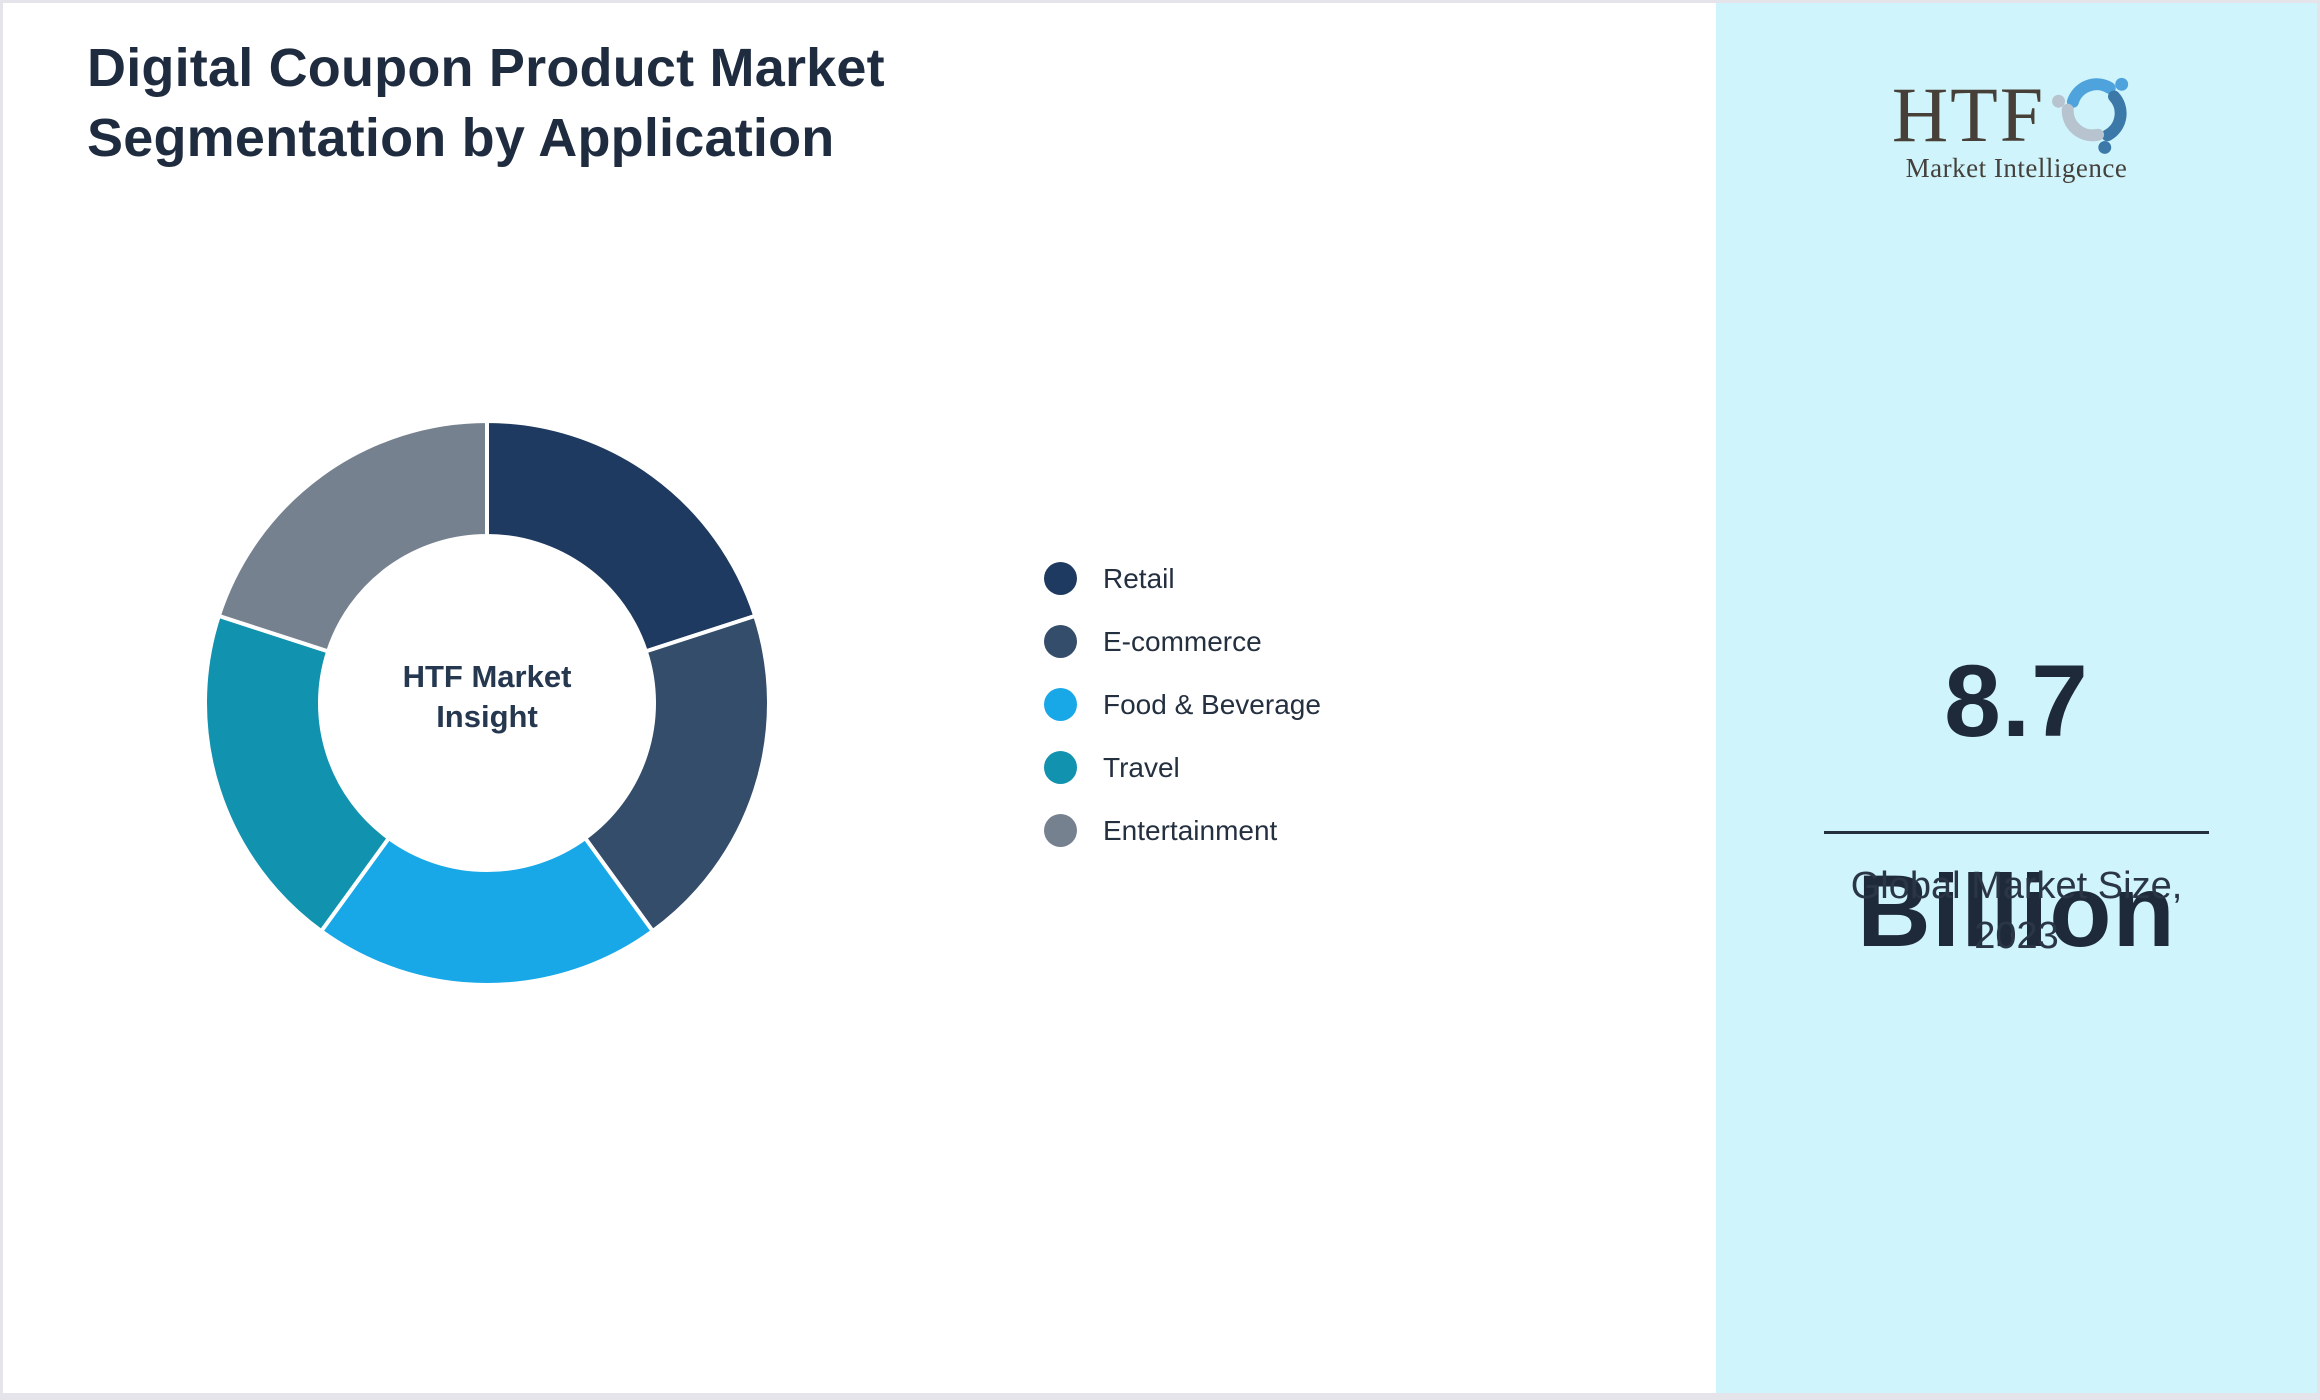  I want to click on legend-label: Travel, so click(1141, 767).